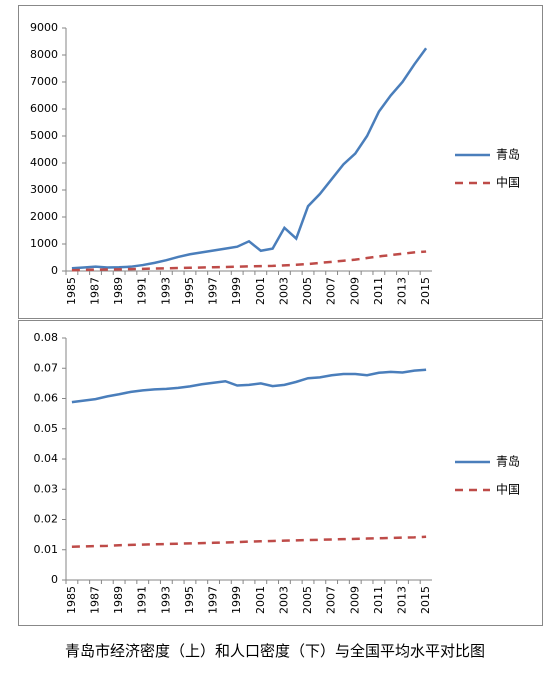 The height and width of the screenshot is (680, 550). I want to click on y-tick-label: 1000, so click(44, 243).